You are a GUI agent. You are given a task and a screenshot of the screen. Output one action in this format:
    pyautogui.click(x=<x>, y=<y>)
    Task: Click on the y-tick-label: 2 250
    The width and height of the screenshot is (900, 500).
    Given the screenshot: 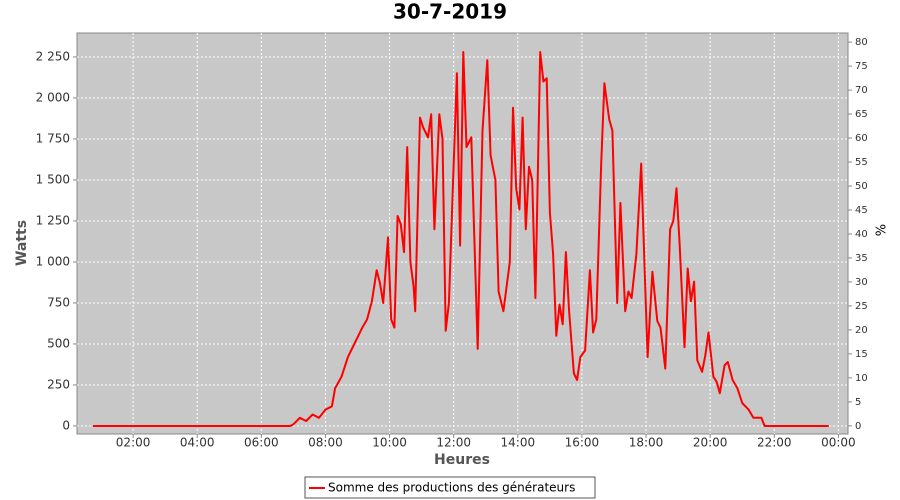 What is the action you would take?
    pyautogui.click(x=53, y=56)
    